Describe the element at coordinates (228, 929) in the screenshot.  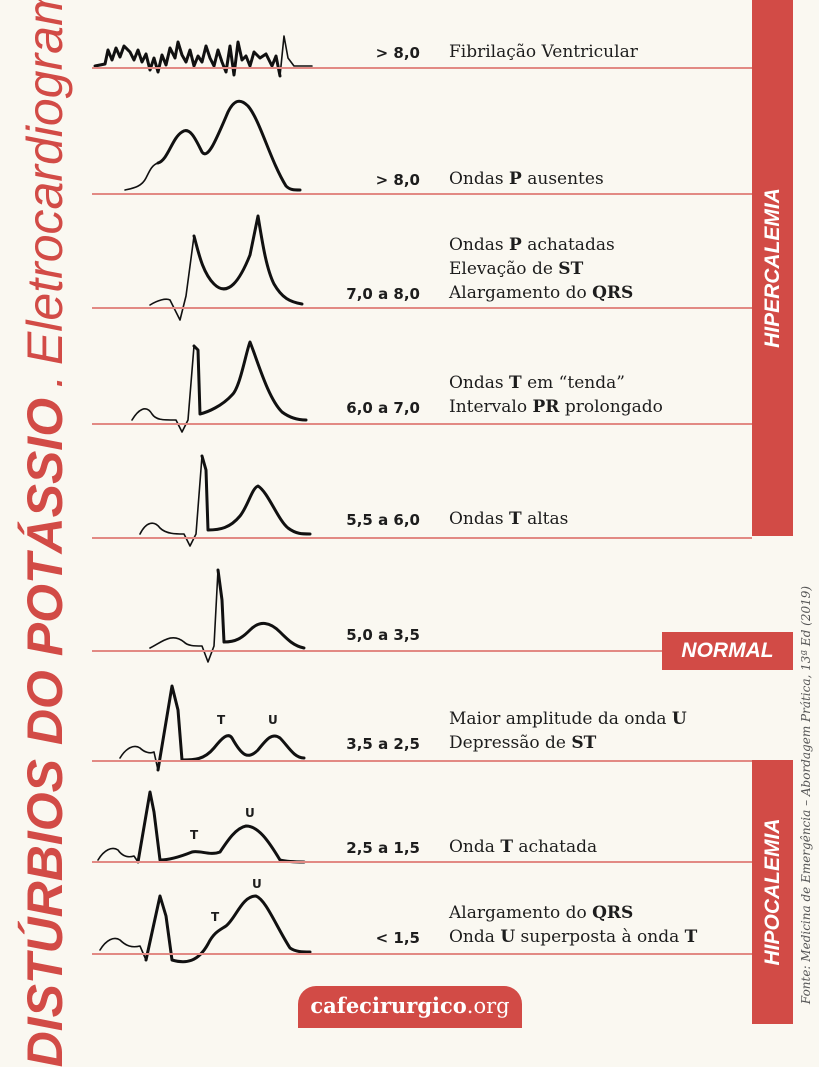
I see `ecg-trace-u-overlap-main` at that location.